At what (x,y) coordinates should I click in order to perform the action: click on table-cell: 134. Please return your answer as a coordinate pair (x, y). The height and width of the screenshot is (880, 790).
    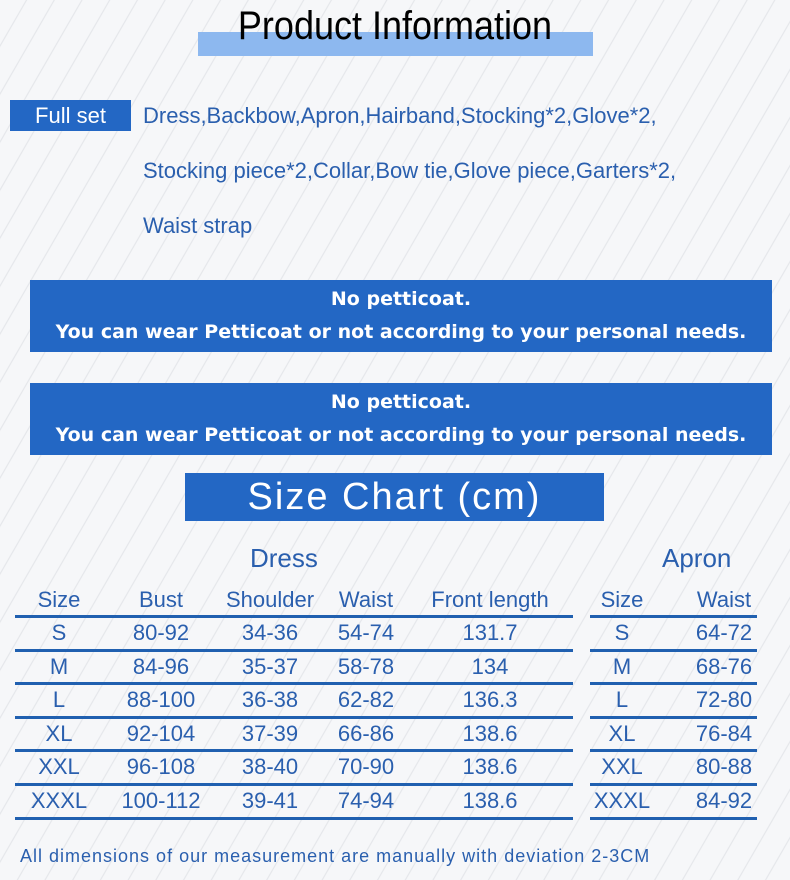
    Looking at the image, I should click on (490, 666).